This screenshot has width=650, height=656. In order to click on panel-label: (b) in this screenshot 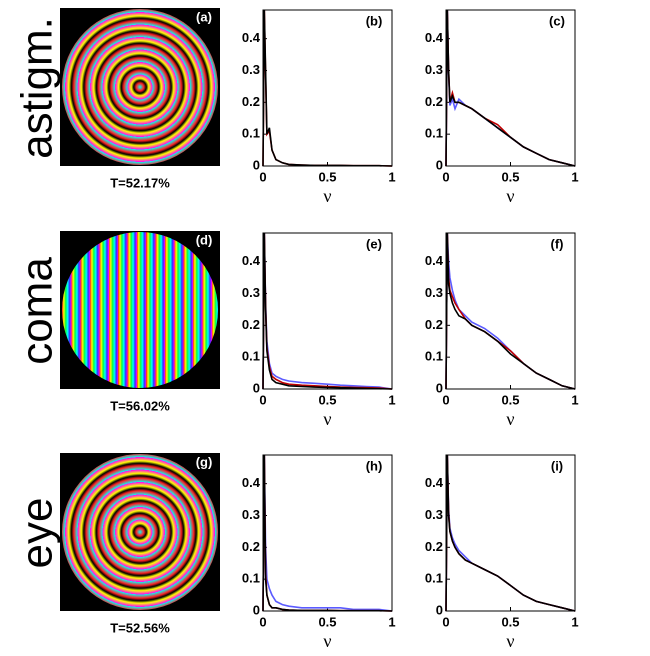, I will do `click(374, 20)`.